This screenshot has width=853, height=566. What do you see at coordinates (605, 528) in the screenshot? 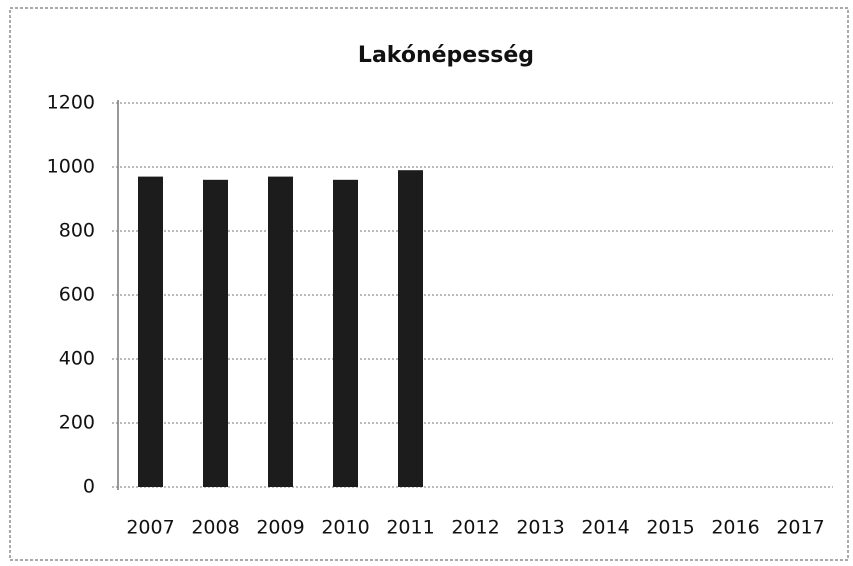
I see `x-tick-label: 2014` at bounding box center [605, 528].